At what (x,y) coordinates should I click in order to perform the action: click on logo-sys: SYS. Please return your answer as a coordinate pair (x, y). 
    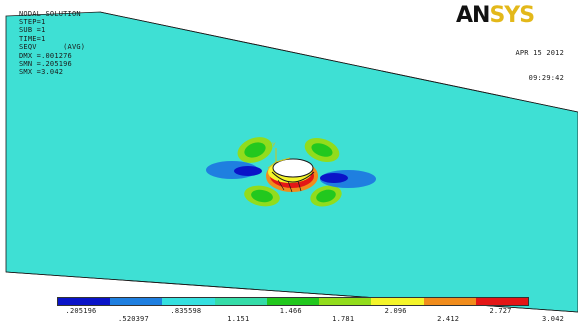
    Looking at the image, I should click on (512, 15).